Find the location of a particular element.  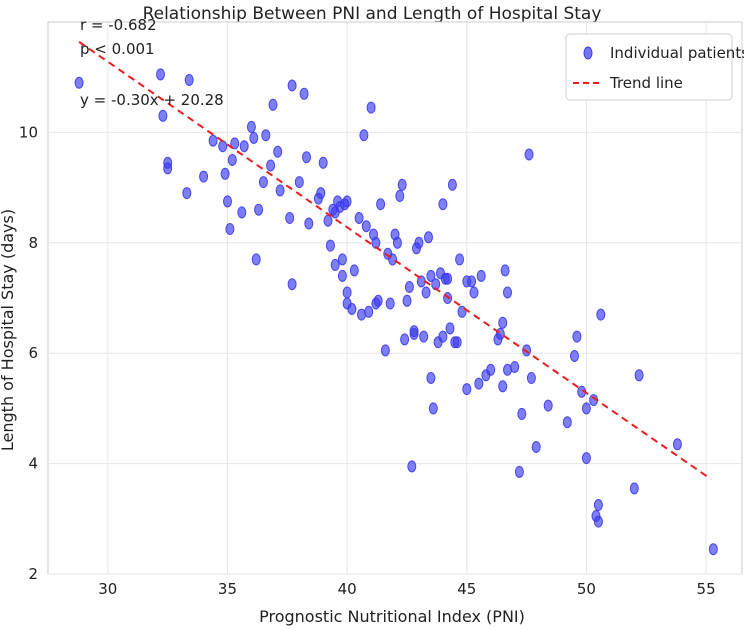

legend: Individual patients Trend line is located at coordinates (654, 67).